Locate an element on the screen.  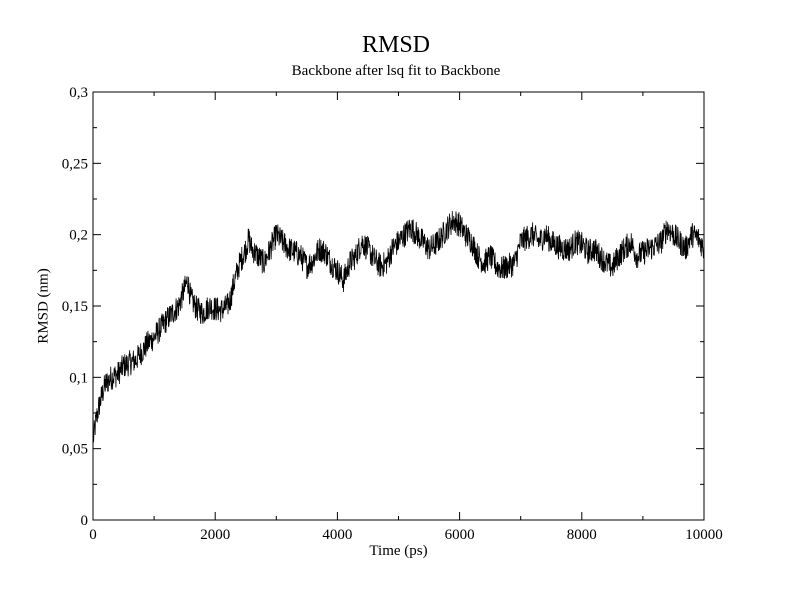
chart-title: RMSD is located at coordinates (396, 45).